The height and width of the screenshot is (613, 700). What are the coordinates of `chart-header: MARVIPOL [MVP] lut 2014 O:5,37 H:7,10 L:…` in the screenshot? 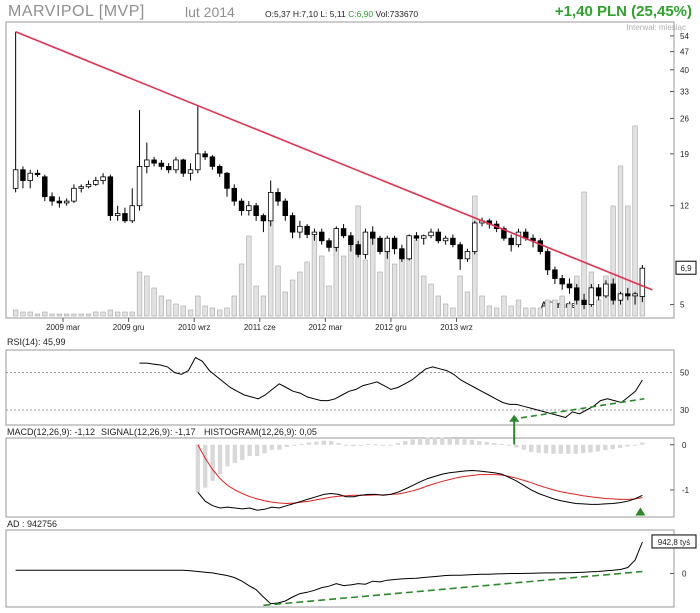 It's located at (350, 16).